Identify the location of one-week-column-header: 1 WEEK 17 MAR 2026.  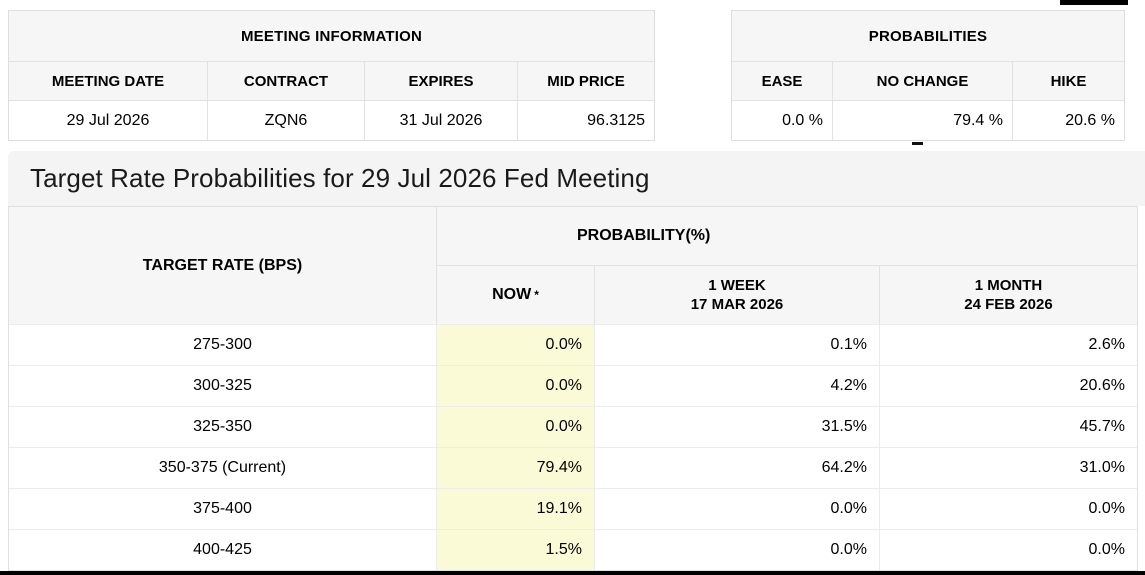
(737, 295).